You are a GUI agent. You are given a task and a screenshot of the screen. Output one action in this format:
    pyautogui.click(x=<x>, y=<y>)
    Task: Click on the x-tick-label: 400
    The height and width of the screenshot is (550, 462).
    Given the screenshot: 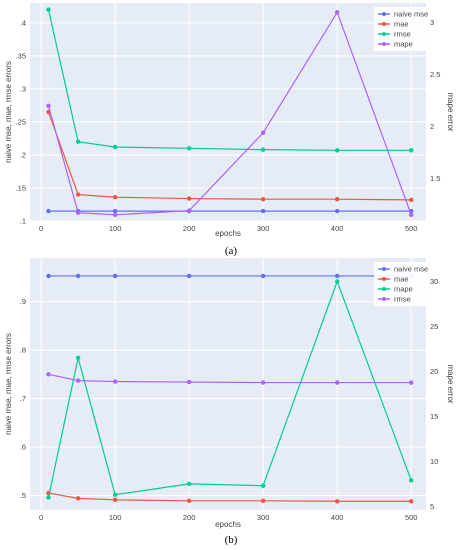 What is the action you would take?
    pyautogui.click(x=337, y=228)
    